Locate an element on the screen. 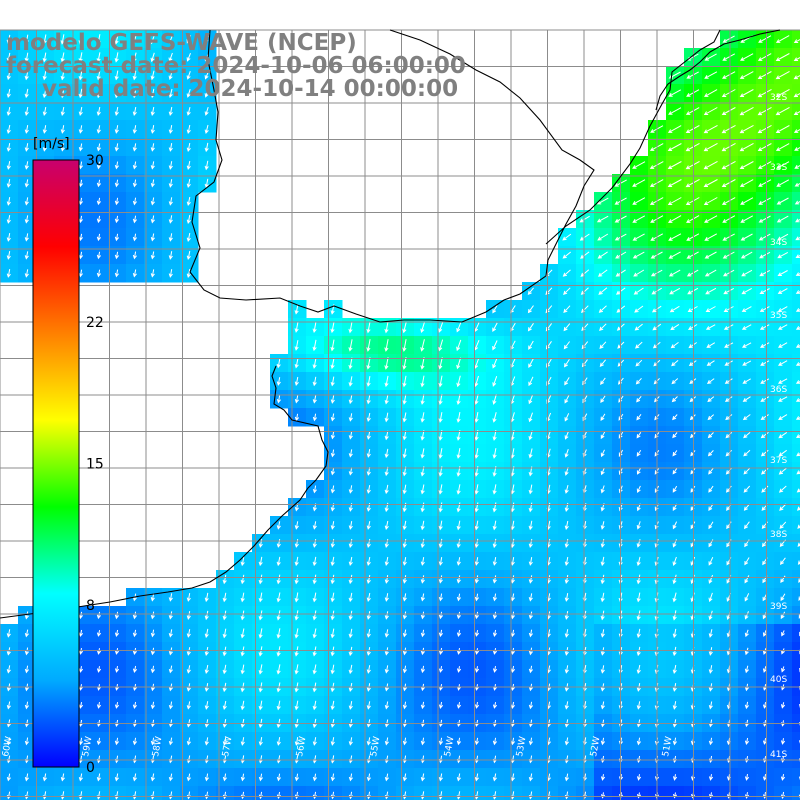  longitude-label: 52W is located at coordinates (595, 747).